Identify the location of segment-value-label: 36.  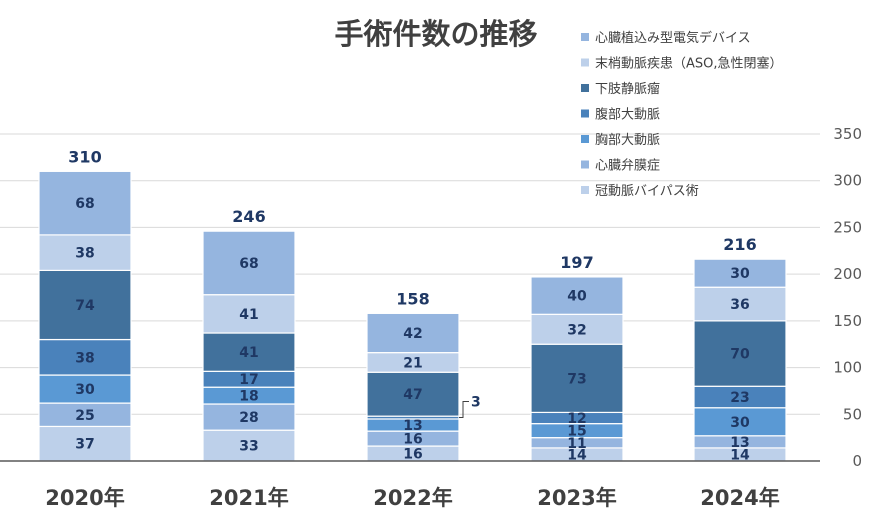
(739, 305).